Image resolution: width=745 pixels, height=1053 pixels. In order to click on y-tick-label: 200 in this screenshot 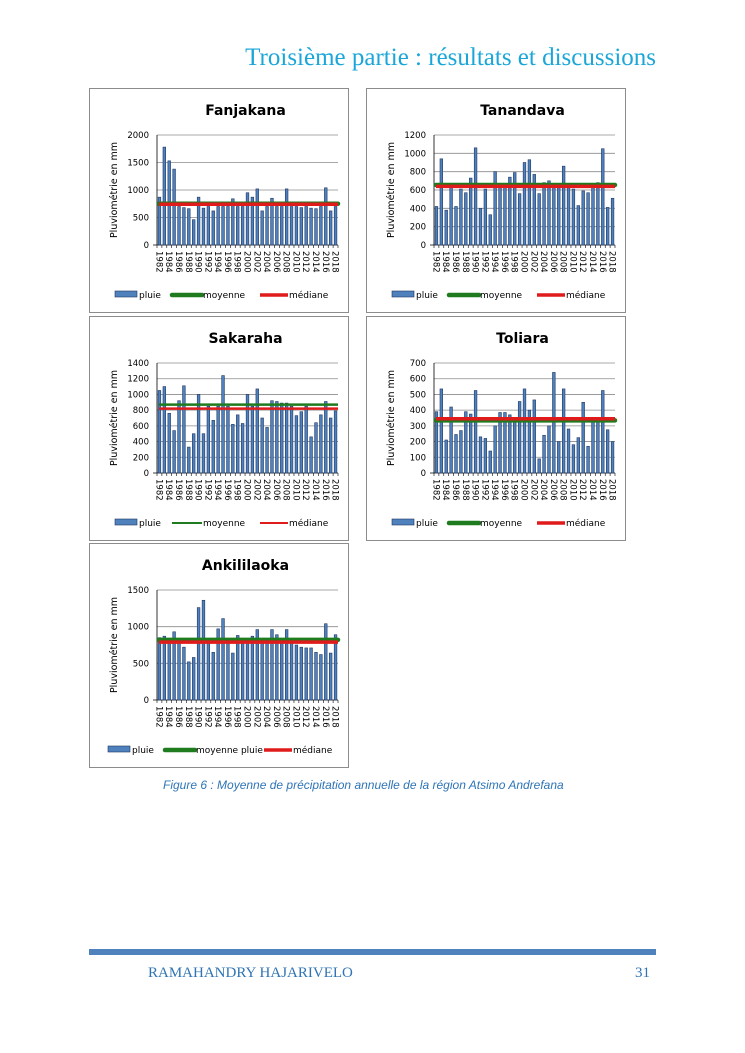, I will do `click(418, 228)`.